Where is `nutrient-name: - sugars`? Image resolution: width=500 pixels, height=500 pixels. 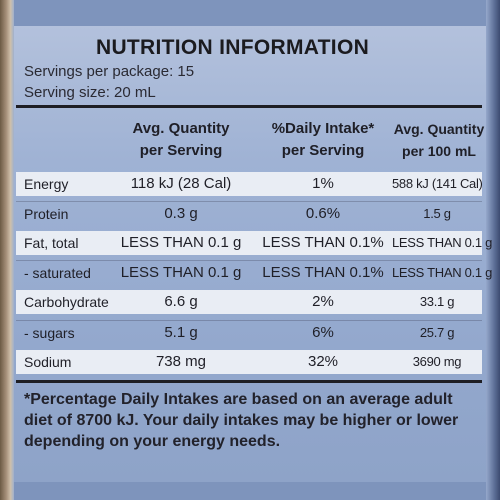
nutrient-name: - sugars is located at coordinates (49, 333).